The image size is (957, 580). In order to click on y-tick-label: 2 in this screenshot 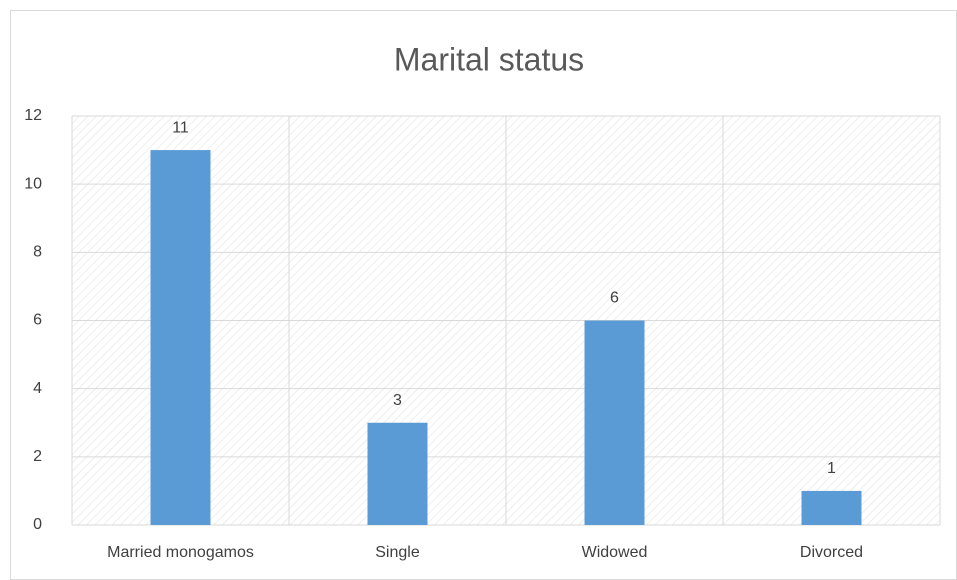, I will do `click(37, 456)`.